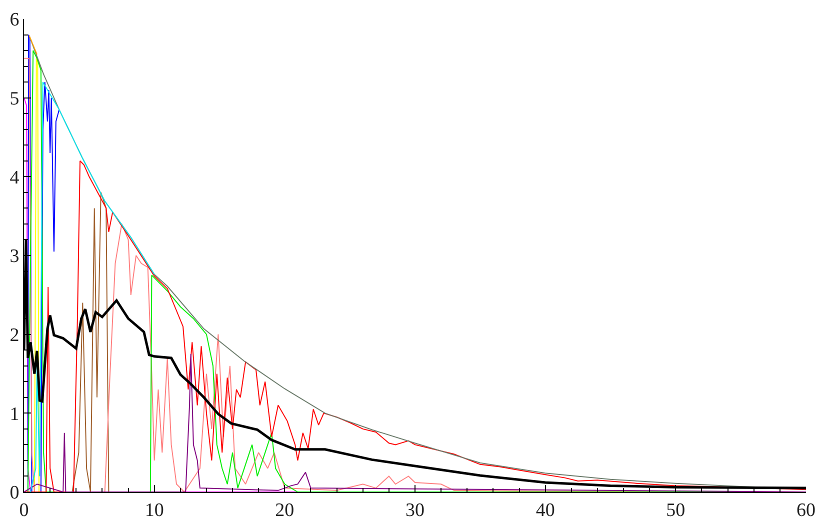 The height and width of the screenshot is (531, 826). I want to click on y-tick-label: 2, so click(15, 335).